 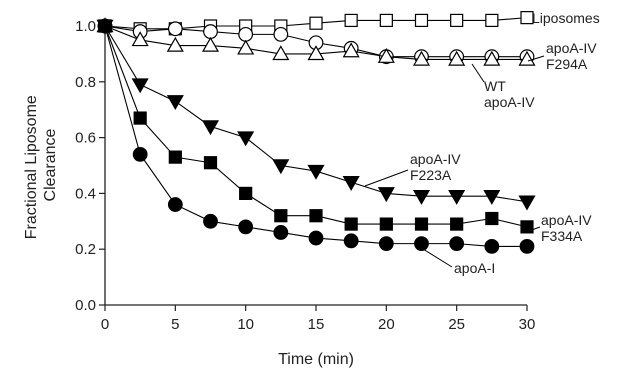 What do you see at coordinates (456, 324) in the screenshot?
I see `x-tick-label: 25` at bounding box center [456, 324].